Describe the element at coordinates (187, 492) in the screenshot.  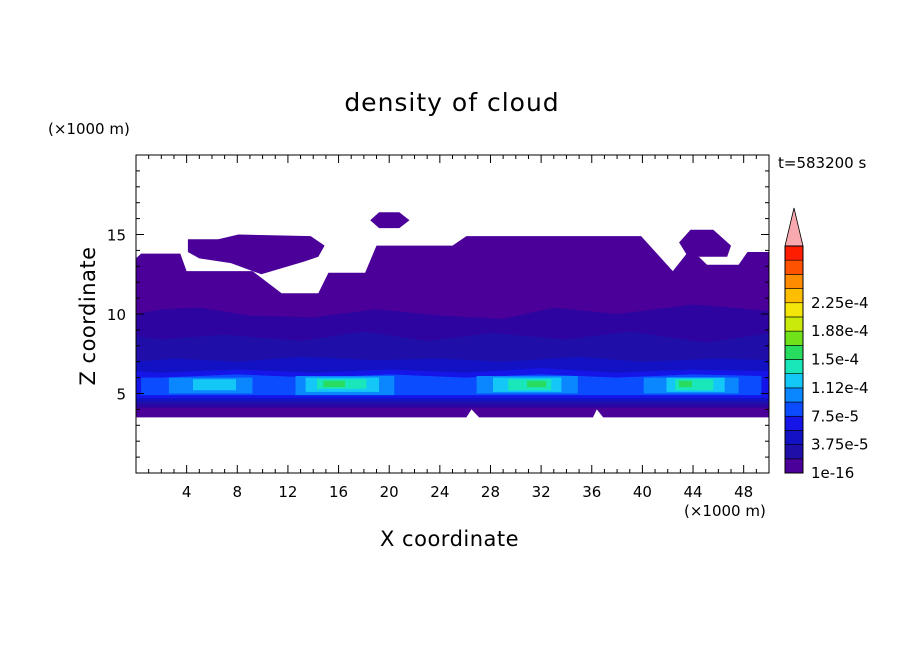
I see `x-tick-label: 4` at that location.